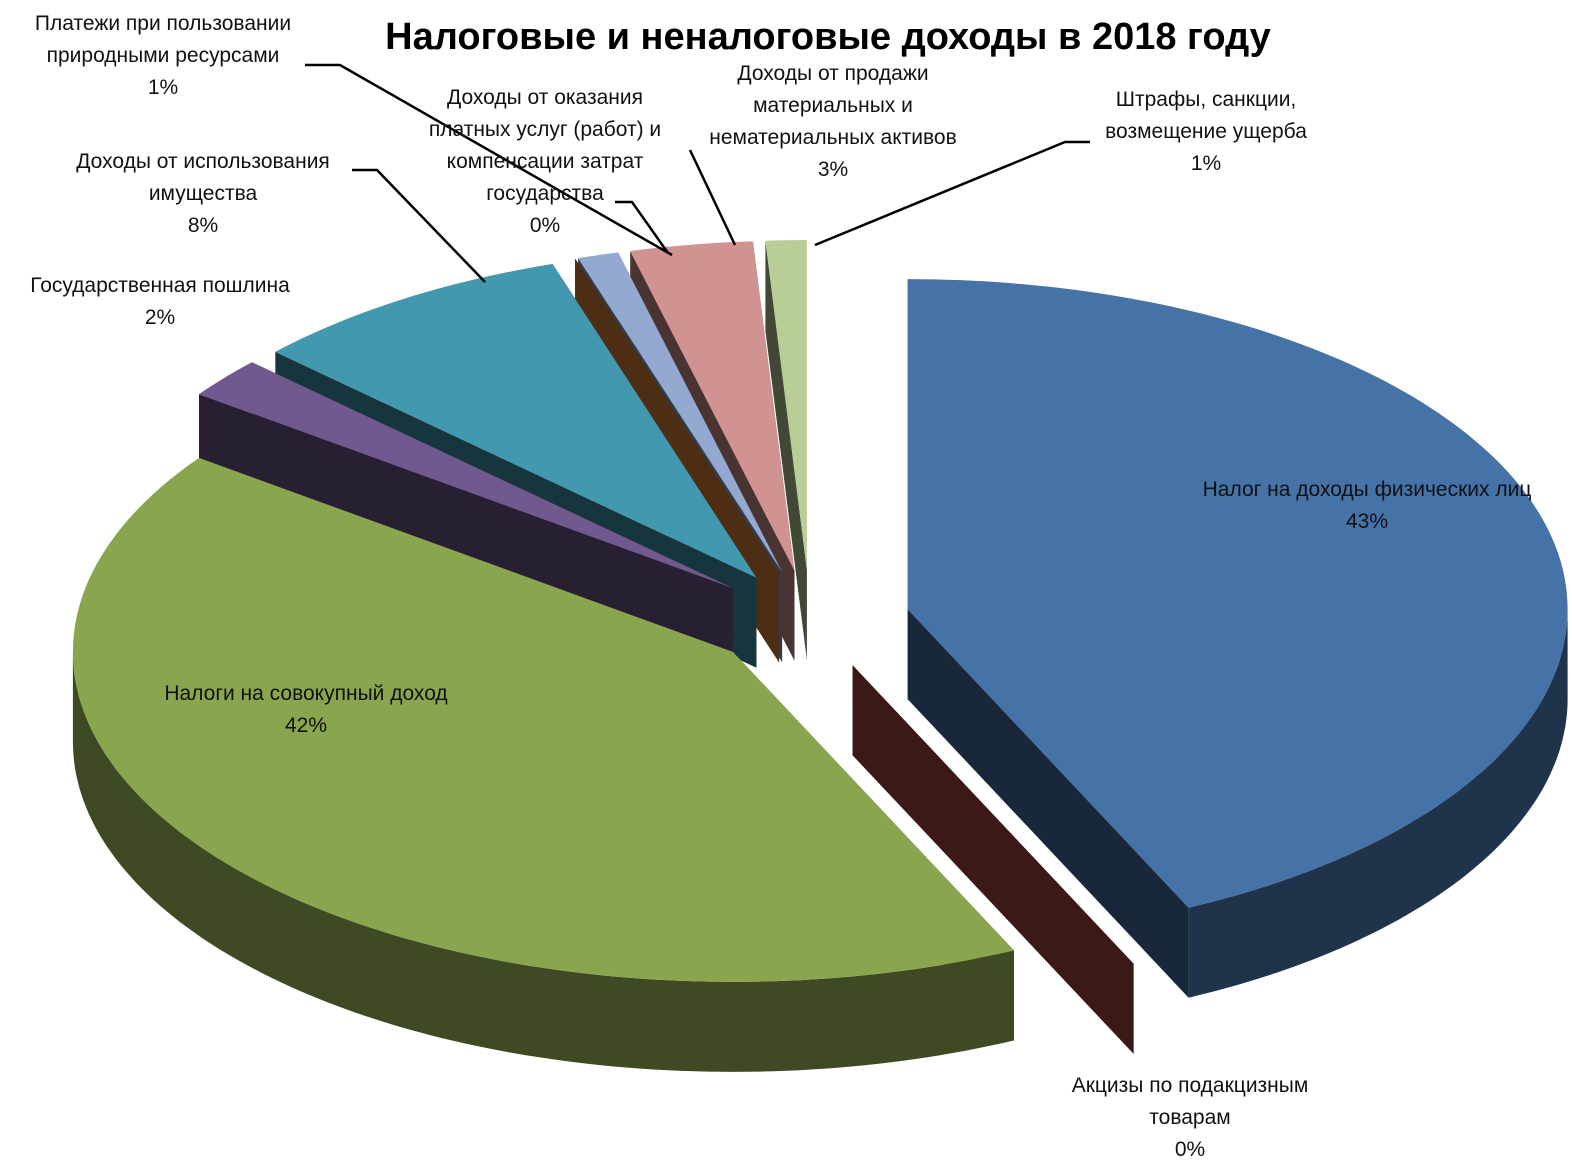 This screenshot has height=1165, width=1572. Describe the element at coordinates (306, 693) in the screenshot. I see `category-label: Налоги на совокупный доход` at that location.